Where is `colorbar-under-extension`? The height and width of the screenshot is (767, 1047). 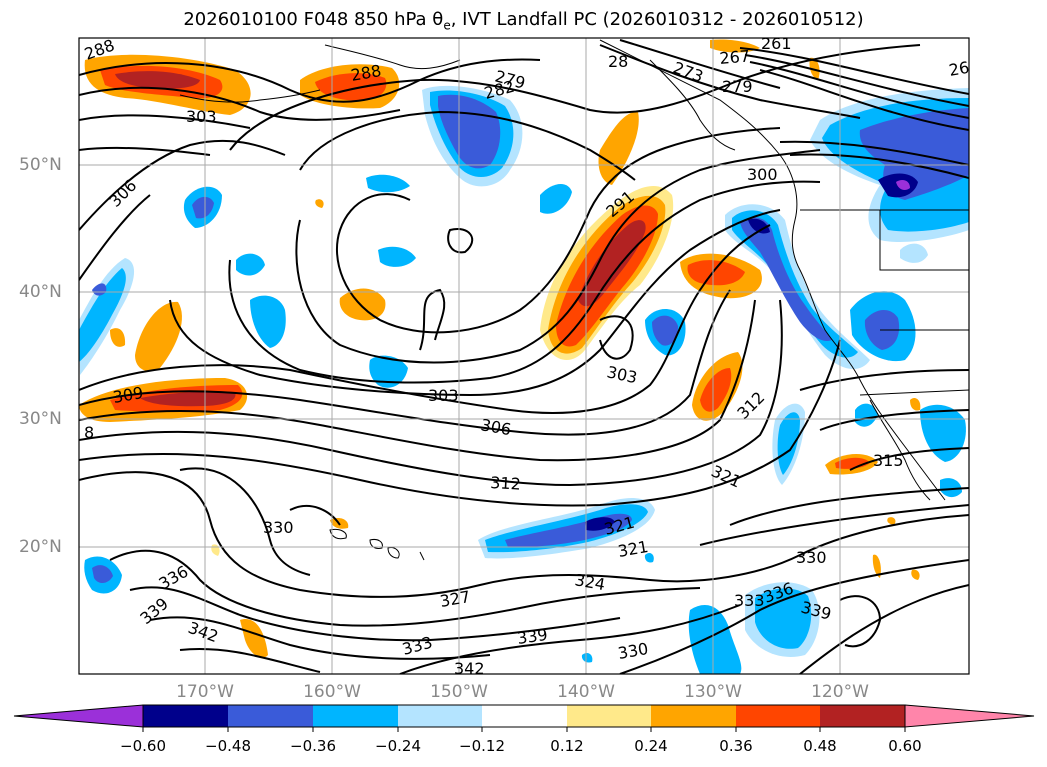 colorbar-under-extension is located at coordinates (78, 716).